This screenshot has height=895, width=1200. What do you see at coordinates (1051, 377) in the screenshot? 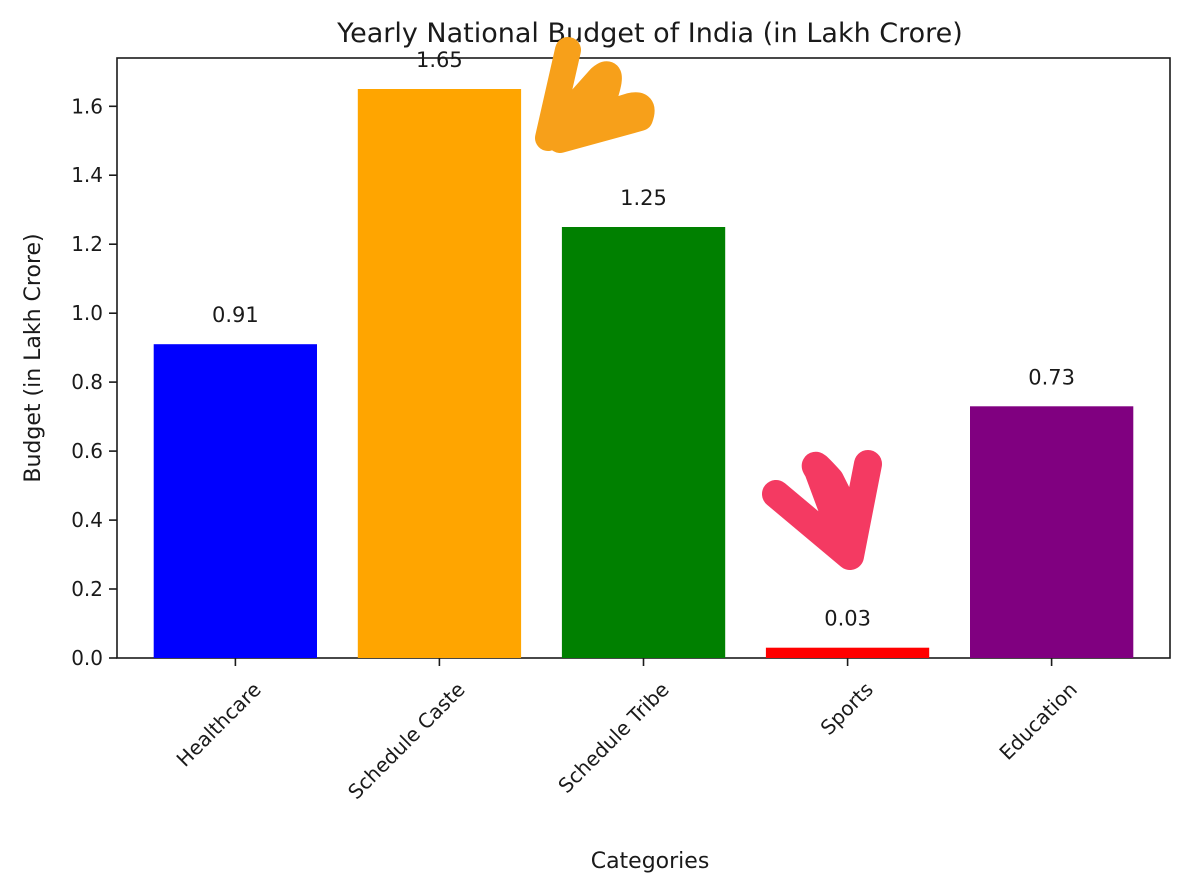
I see `data-label: 0.73` at bounding box center [1051, 377].